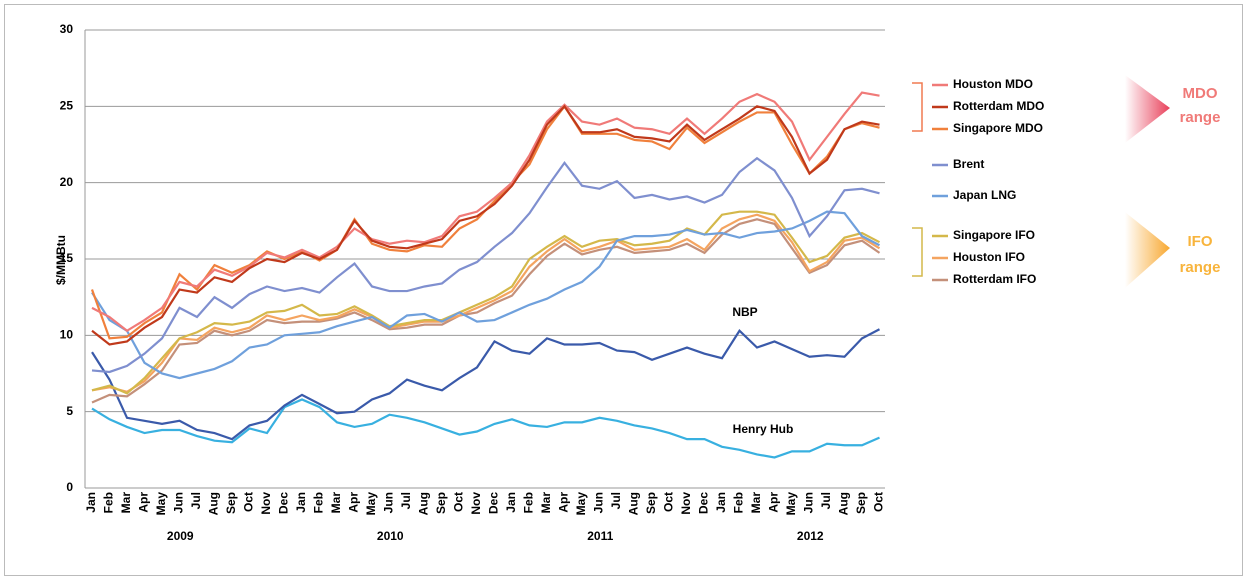 This screenshot has width=1243, height=576. What do you see at coordinates (968, 164) in the screenshot?
I see `legend-label: Brent` at bounding box center [968, 164].